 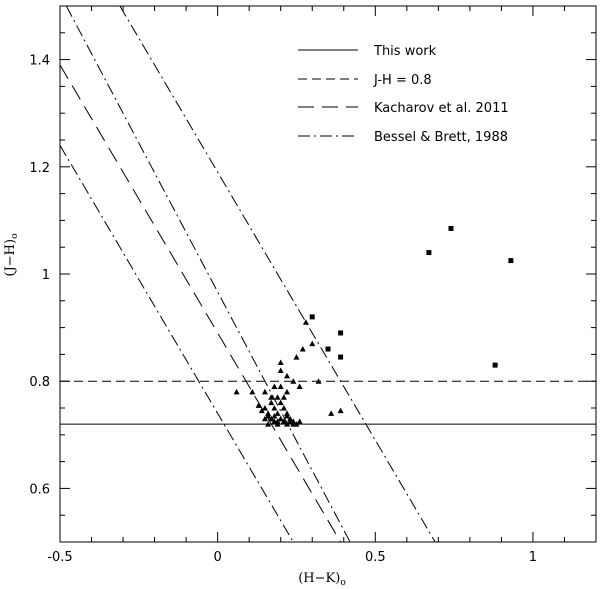 What do you see at coordinates (405, 51) in the screenshot?
I see `legend-label: This work` at bounding box center [405, 51].